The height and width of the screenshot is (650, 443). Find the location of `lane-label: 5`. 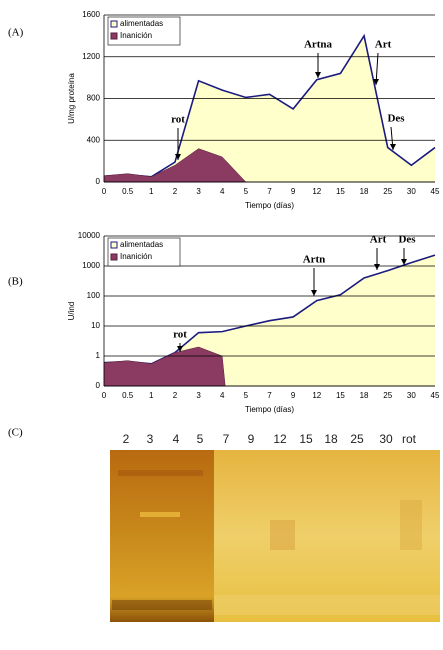

lane-label: 5 is located at coordinates (200, 439).